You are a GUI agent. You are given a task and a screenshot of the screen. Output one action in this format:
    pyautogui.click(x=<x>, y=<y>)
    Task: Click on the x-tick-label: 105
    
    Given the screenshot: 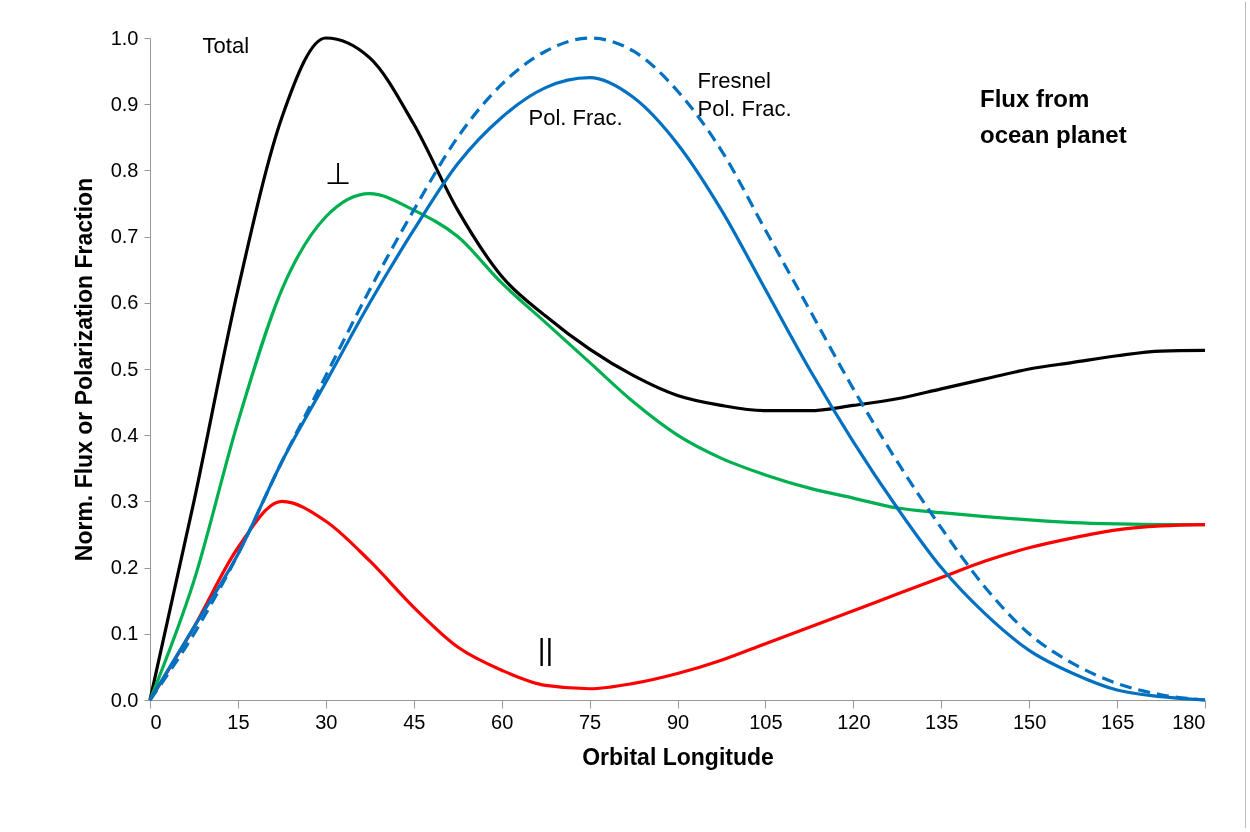 What is the action you would take?
    pyautogui.click(x=766, y=721)
    